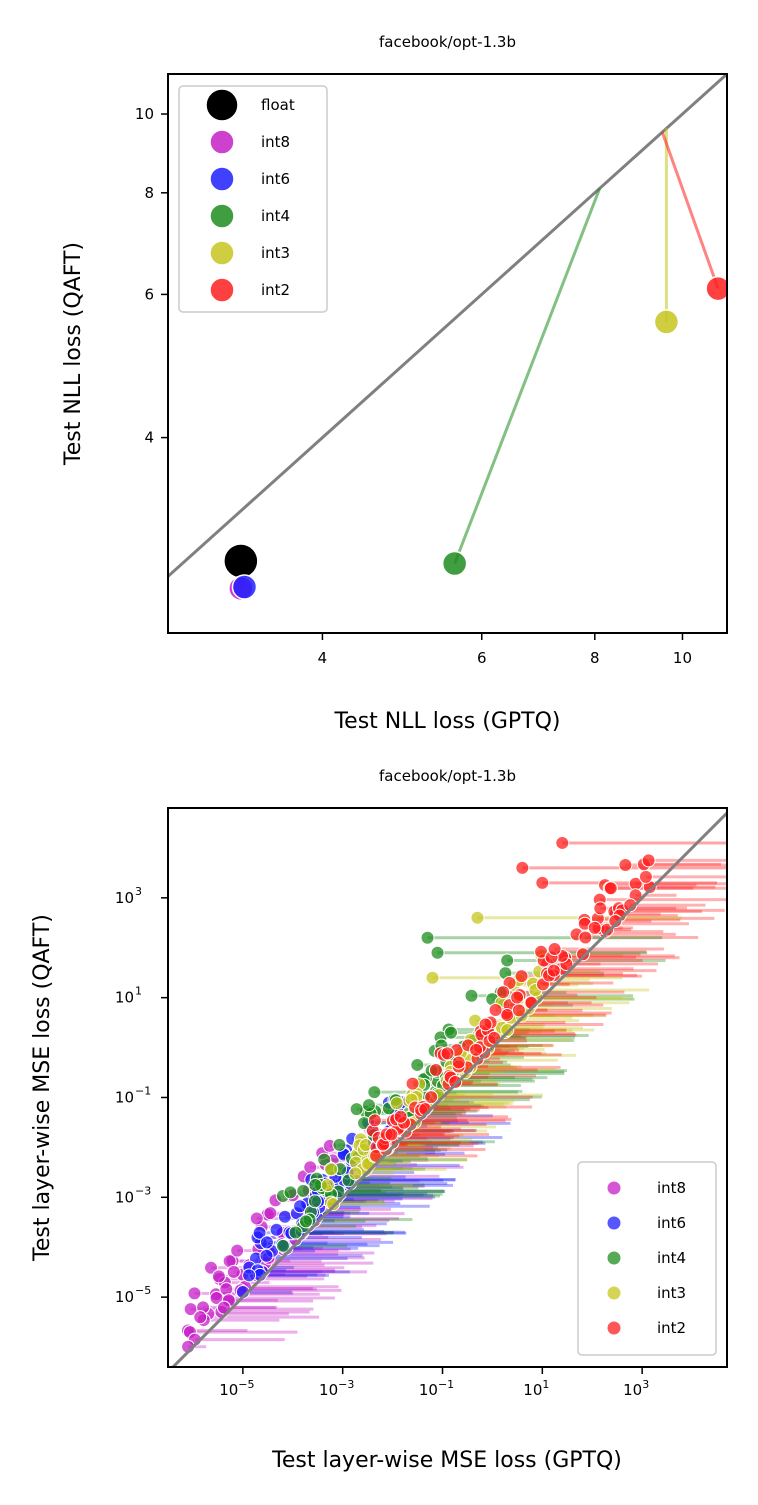 The width and height of the screenshot is (758, 1505). What do you see at coordinates (690, 210) in the screenshot?
I see `connector-int2` at bounding box center [690, 210].